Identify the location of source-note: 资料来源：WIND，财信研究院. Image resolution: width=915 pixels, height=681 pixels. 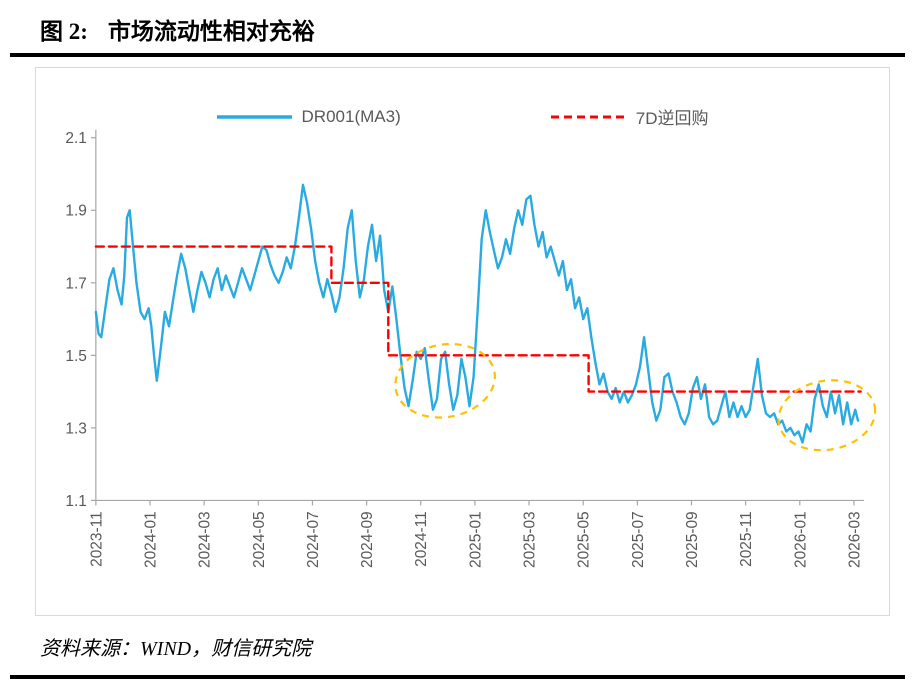
(176, 649).